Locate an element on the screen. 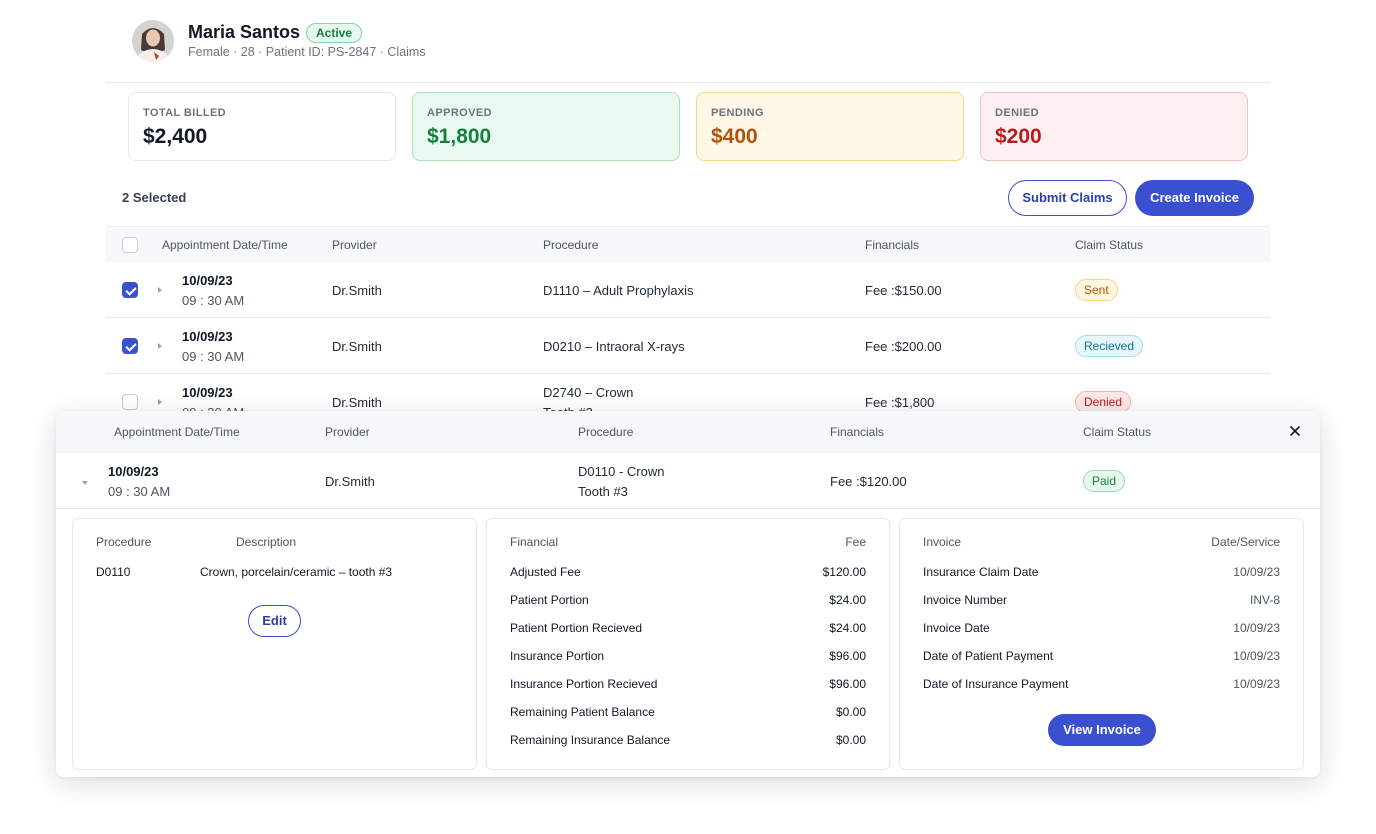 The height and width of the screenshot is (834, 1376). financial-label: Insurance Portion is located at coordinates (557, 656).